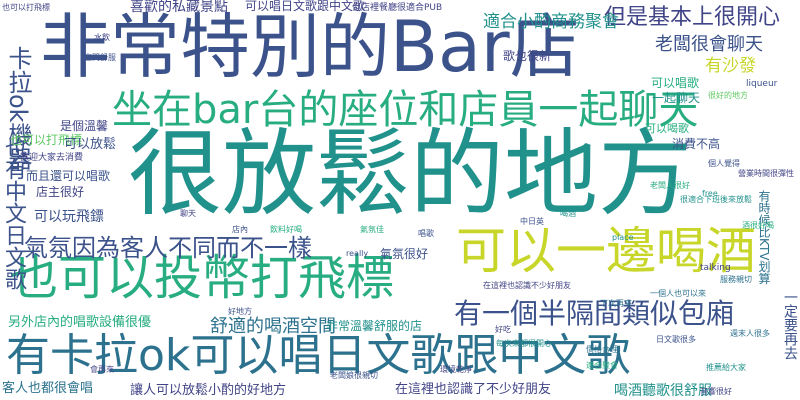 Image resolution: width=800 pixels, height=400 pixels. Describe the element at coordinates (616, 303) in the screenshot. I see `word: 下次再來` at that location.